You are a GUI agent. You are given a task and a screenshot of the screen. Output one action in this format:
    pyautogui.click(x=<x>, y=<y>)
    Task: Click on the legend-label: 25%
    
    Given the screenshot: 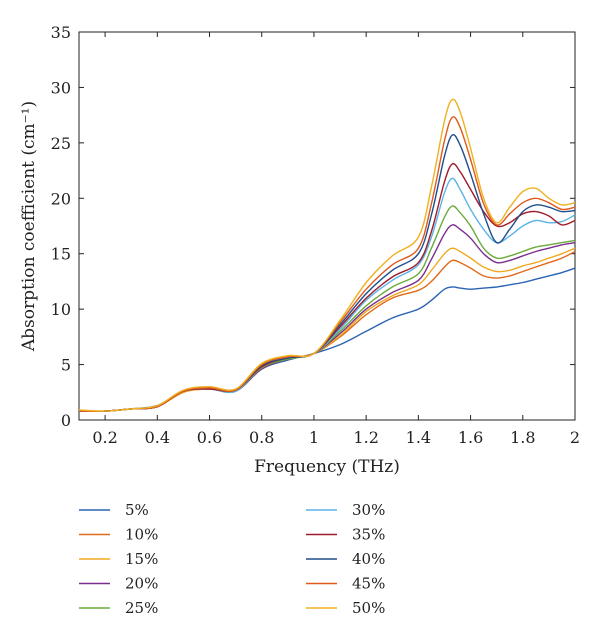 What is the action you would take?
    pyautogui.click(x=141, y=608)
    